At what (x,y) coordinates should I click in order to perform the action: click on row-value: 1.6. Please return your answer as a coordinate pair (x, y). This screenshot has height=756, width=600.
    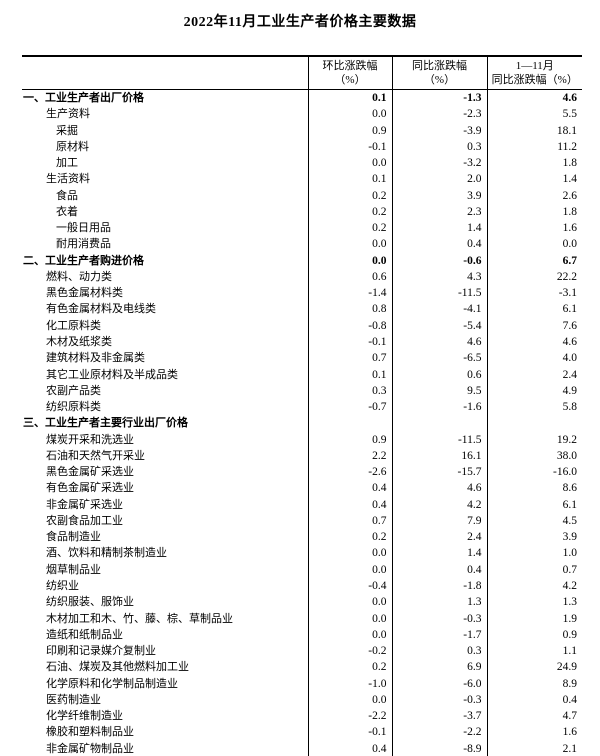
    Looking at the image, I should click on (534, 228).